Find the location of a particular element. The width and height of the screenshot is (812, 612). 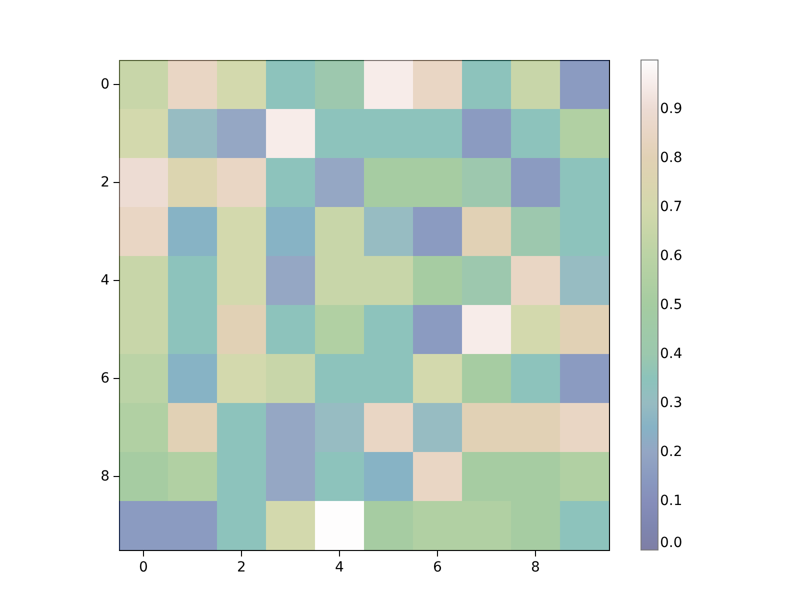

y-tick-label: 6 is located at coordinates (105, 378).